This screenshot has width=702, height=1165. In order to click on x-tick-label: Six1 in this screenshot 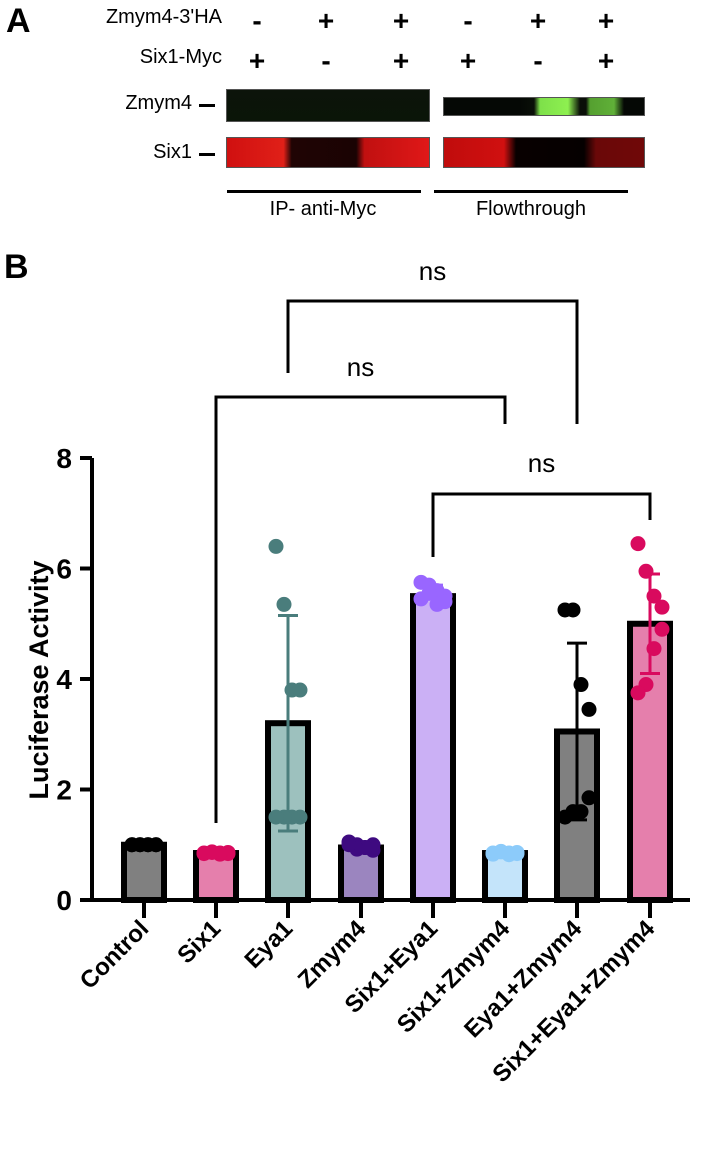, I will do `click(199, 942)`.